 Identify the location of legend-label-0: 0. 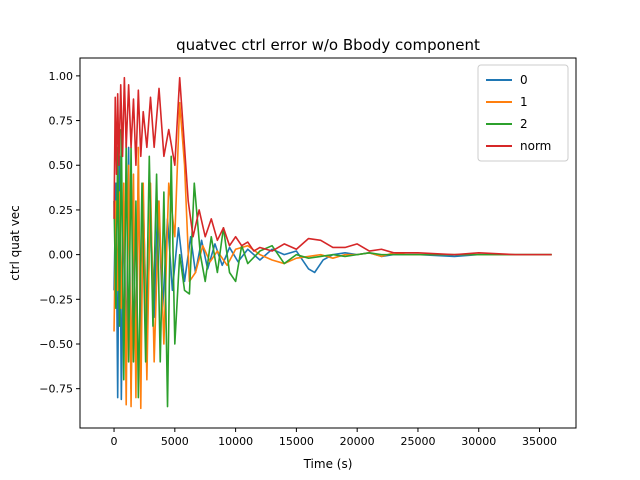
(524, 80).